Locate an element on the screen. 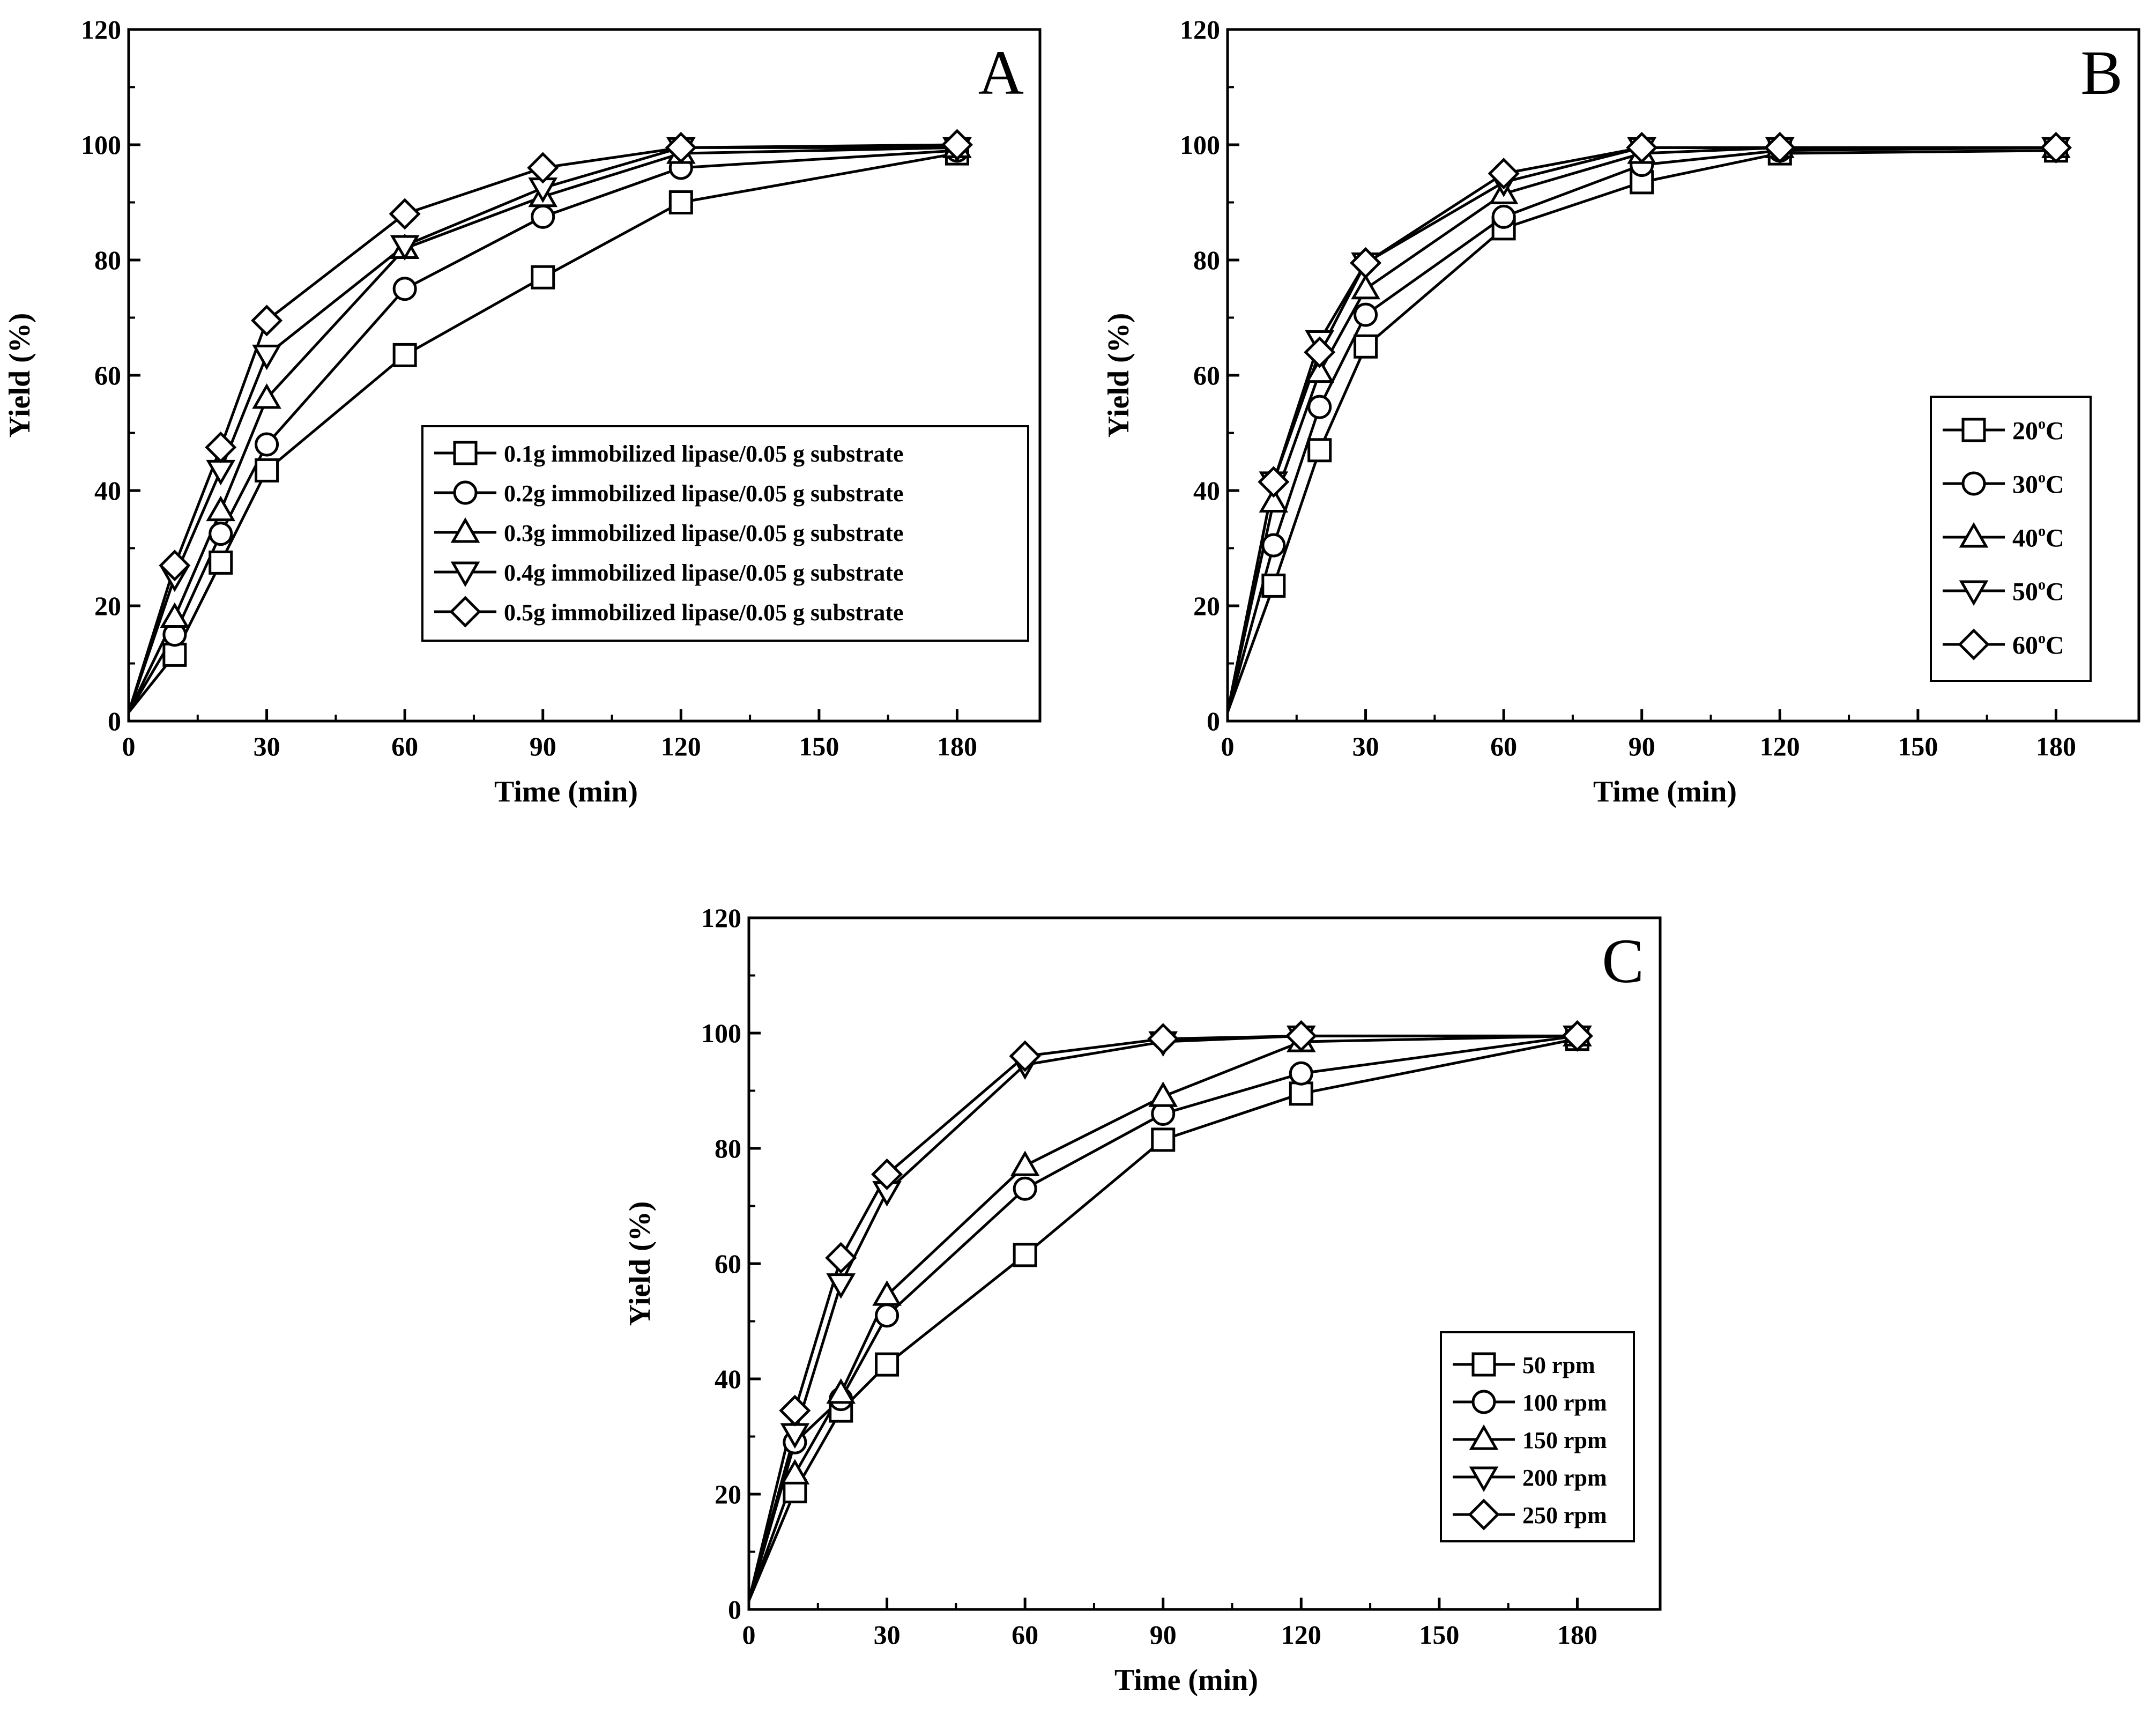 This screenshot has width=2156, height=1722. x-tick-label: 150 is located at coordinates (819, 746).